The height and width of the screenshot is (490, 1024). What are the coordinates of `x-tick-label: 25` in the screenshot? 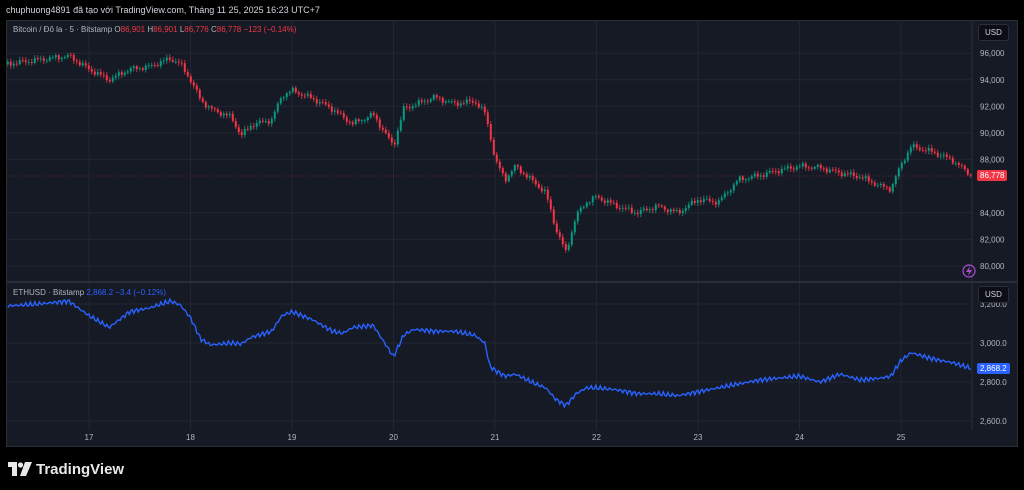 It's located at (901, 437).